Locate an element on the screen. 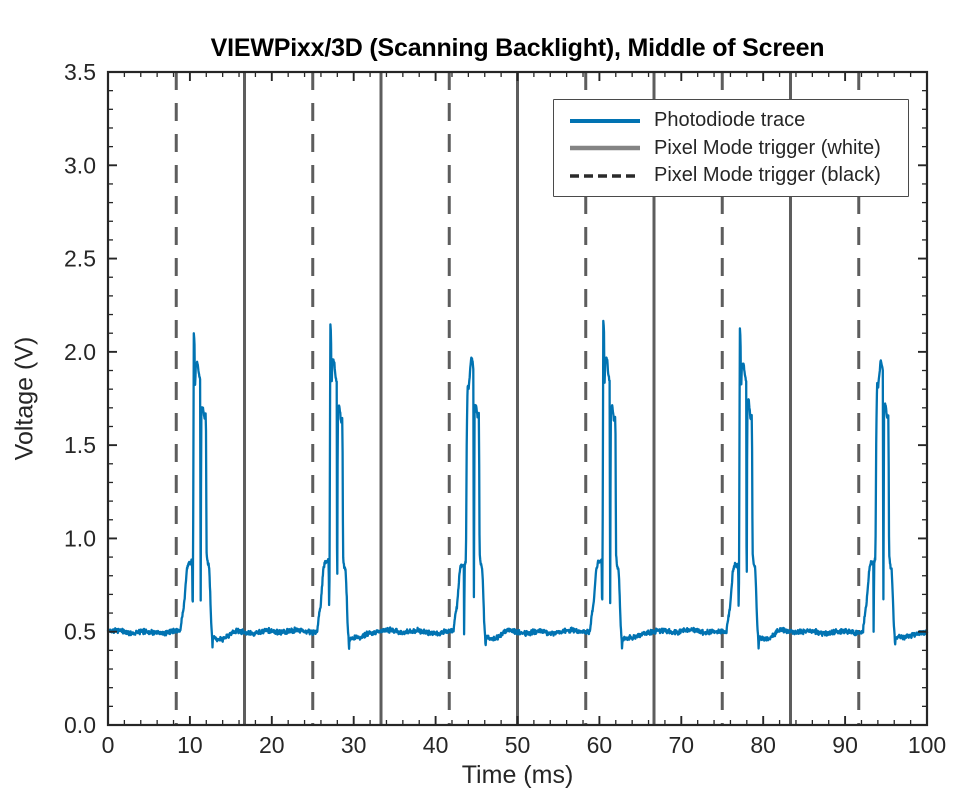 The image size is (979, 808). x-tick-label: 80 is located at coordinates (763, 745).